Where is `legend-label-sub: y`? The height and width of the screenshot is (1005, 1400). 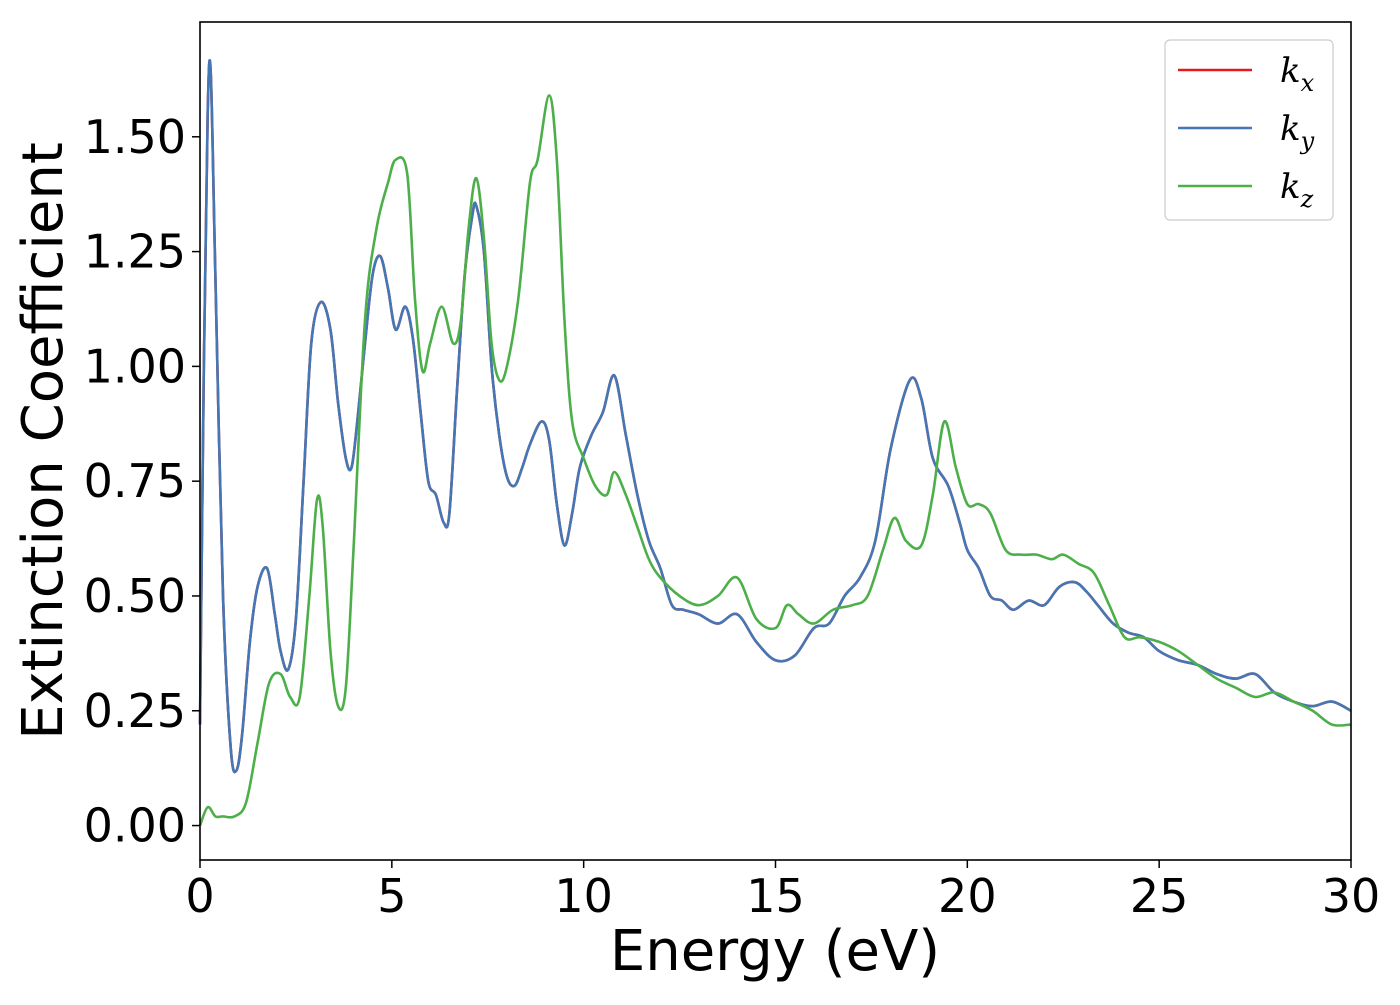 legend-label-sub: y is located at coordinates (1307, 141).